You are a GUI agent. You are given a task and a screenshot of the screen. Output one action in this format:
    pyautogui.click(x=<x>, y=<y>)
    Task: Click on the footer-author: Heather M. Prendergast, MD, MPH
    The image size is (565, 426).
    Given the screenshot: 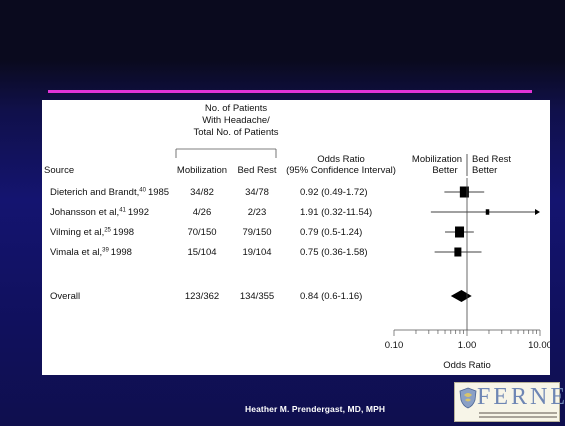 What is the action you would take?
    pyautogui.click(x=315, y=409)
    